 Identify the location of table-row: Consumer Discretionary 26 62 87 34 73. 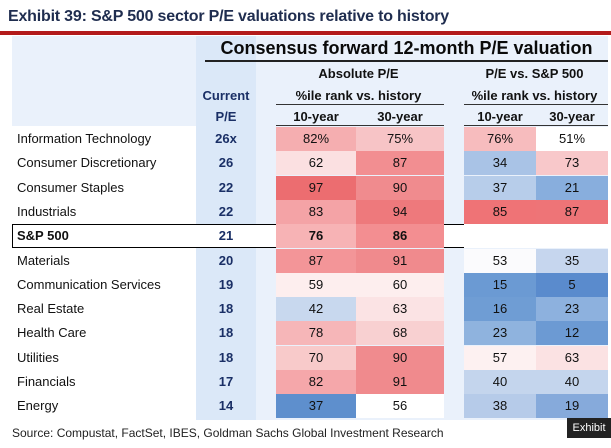
(310, 163).